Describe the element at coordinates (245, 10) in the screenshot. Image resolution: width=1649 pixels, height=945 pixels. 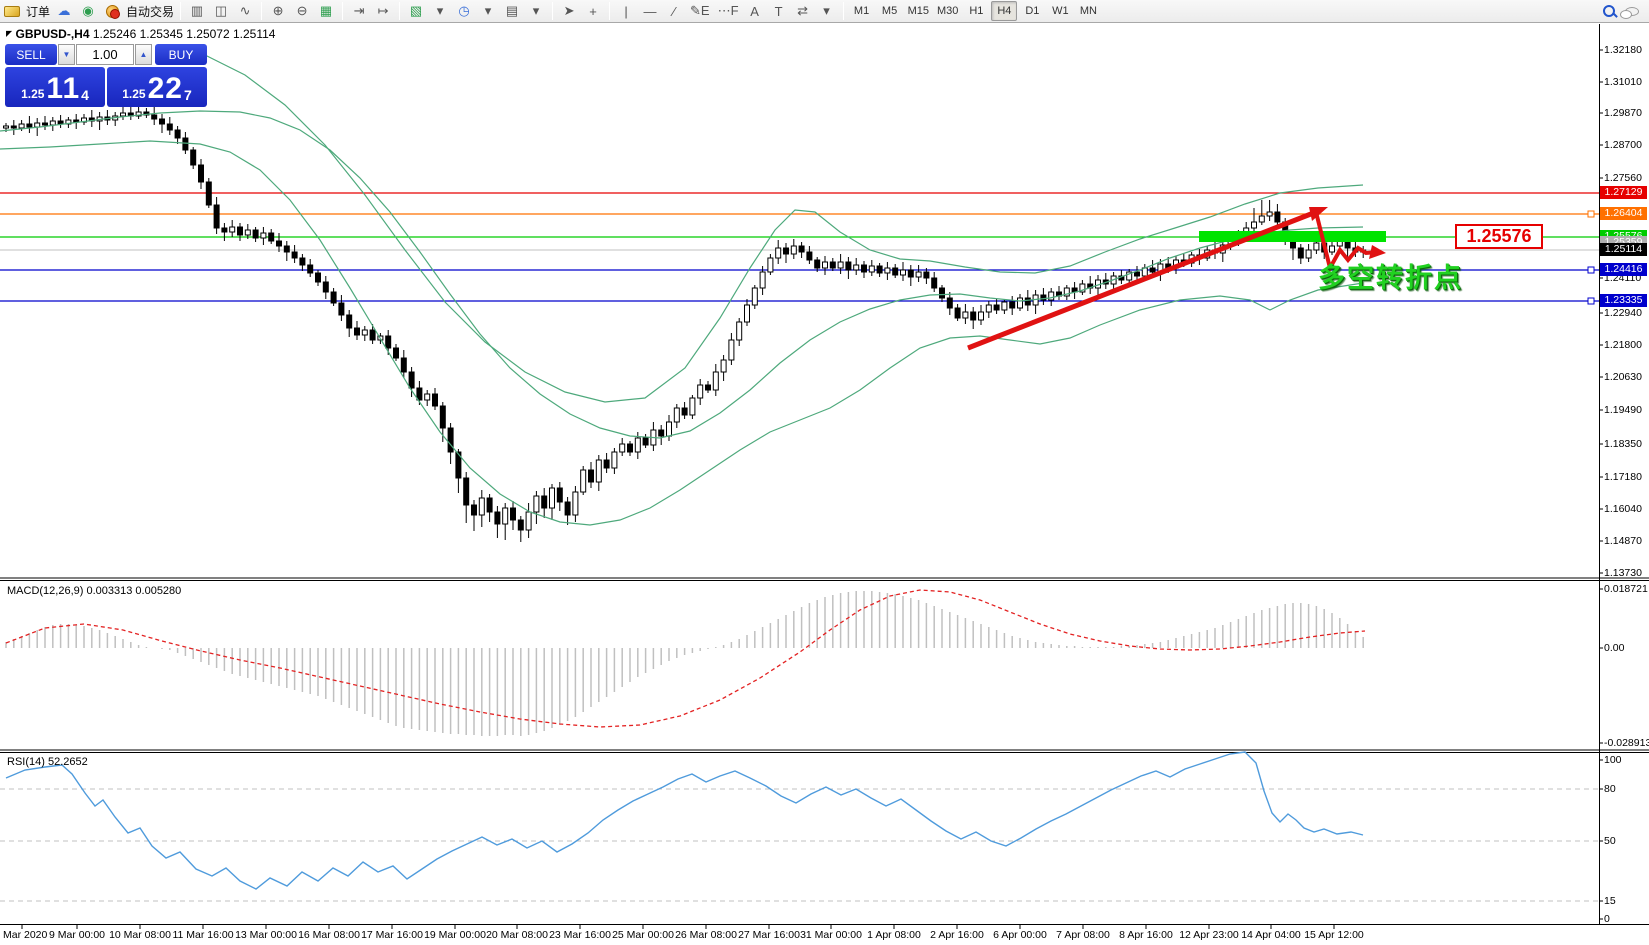
I see `line-chart-icon: ∿` at that location.